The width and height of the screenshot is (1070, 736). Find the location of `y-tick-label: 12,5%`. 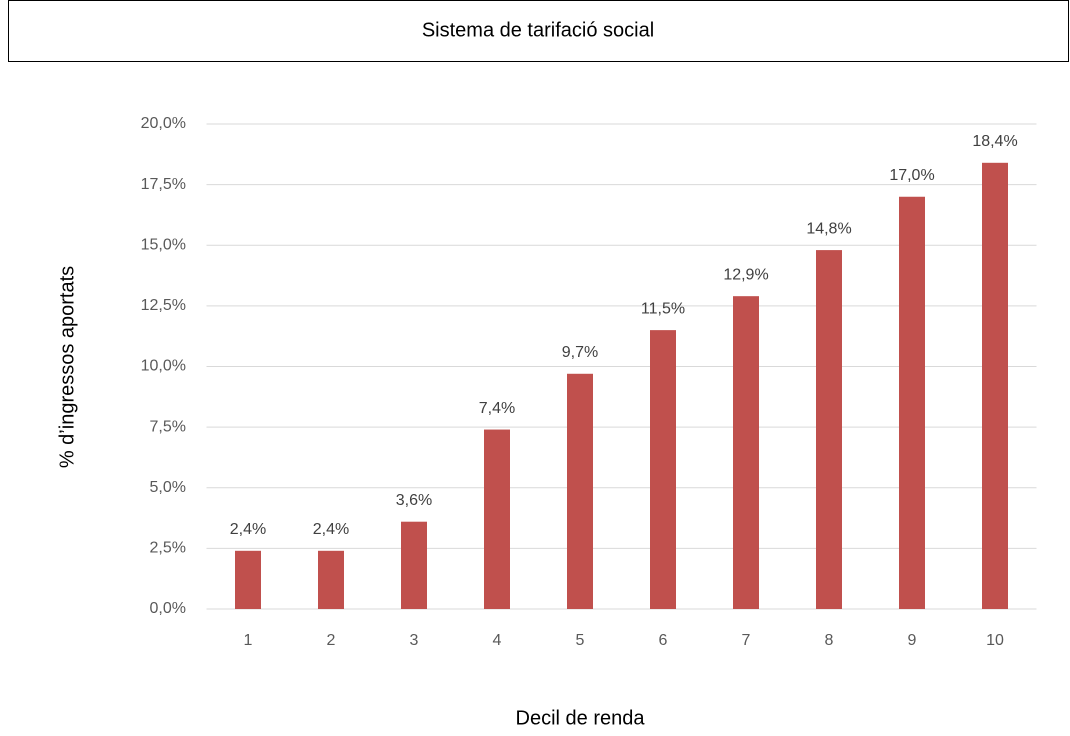

y-tick-label: 12,5% is located at coordinates (163, 305).